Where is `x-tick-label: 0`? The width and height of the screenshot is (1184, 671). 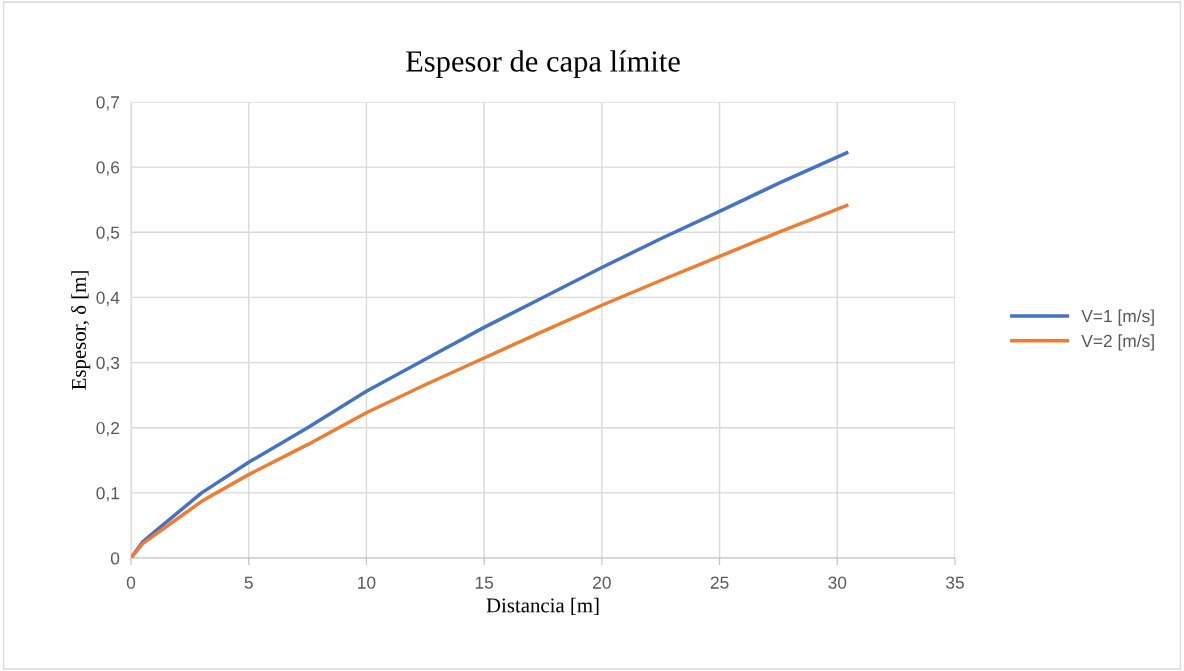
x-tick-label: 0 is located at coordinates (131, 582).